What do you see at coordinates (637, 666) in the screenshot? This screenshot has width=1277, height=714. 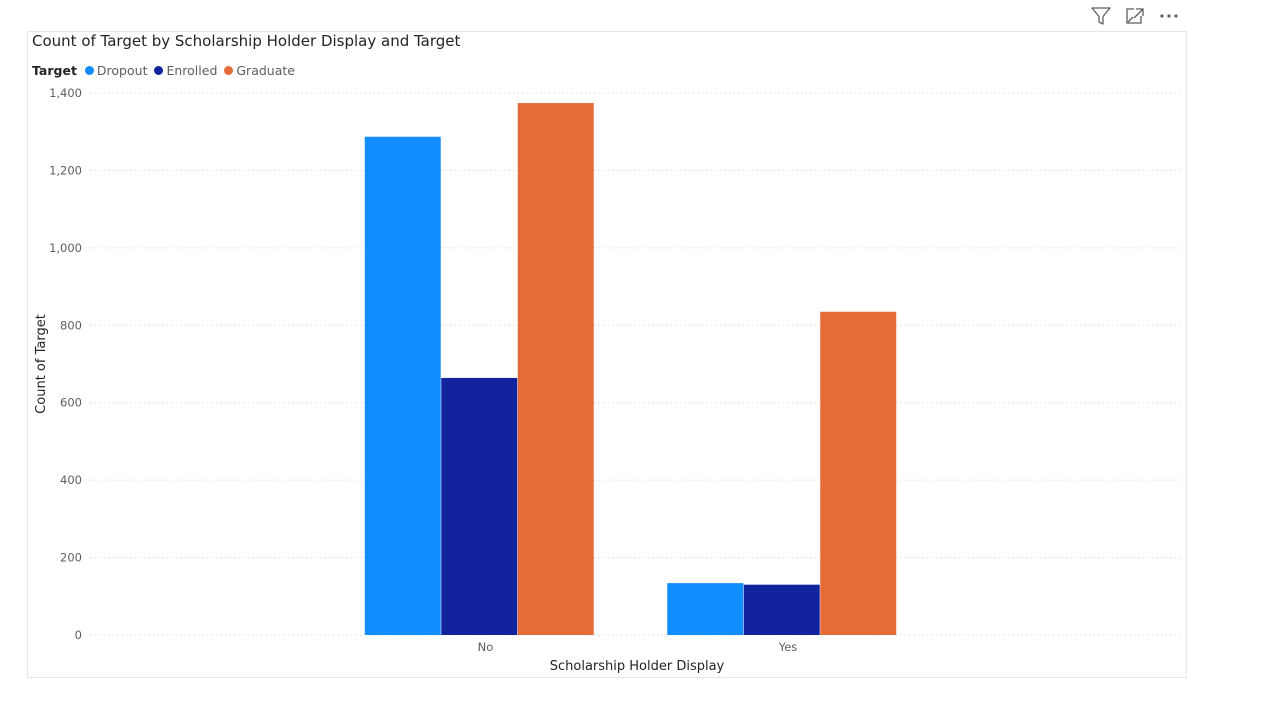 I see `x-axis-title: Scholarship Holder Display` at bounding box center [637, 666].